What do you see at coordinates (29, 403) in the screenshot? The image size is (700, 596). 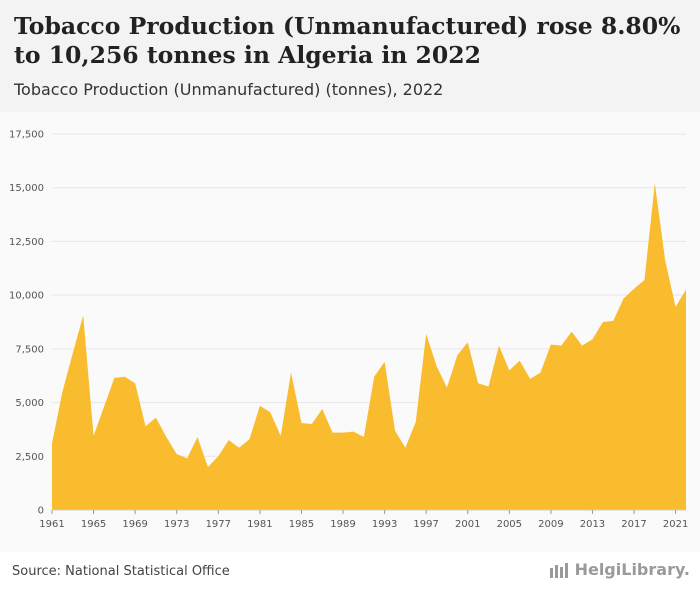 I see `y-tick-label: 5,000` at bounding box center [29, 403].